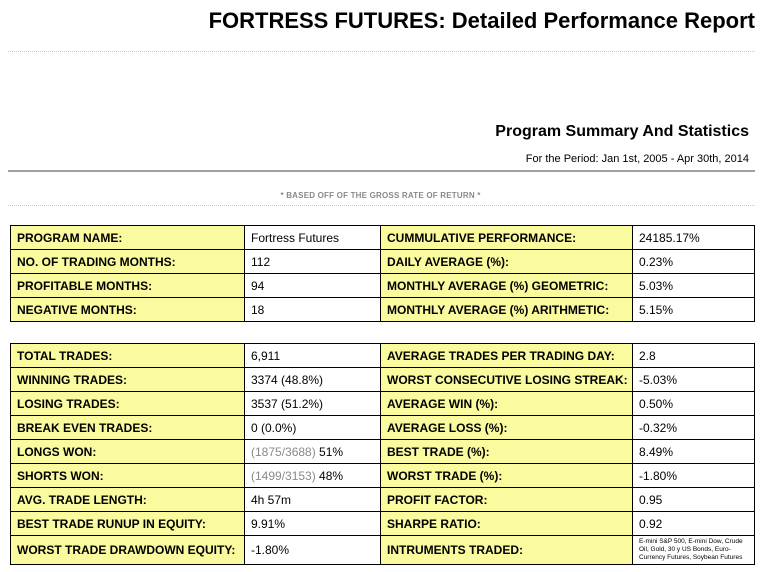  Describe the element at coordinates (312, 261) in the screenshot. I see `stat-value: 112` at that location.